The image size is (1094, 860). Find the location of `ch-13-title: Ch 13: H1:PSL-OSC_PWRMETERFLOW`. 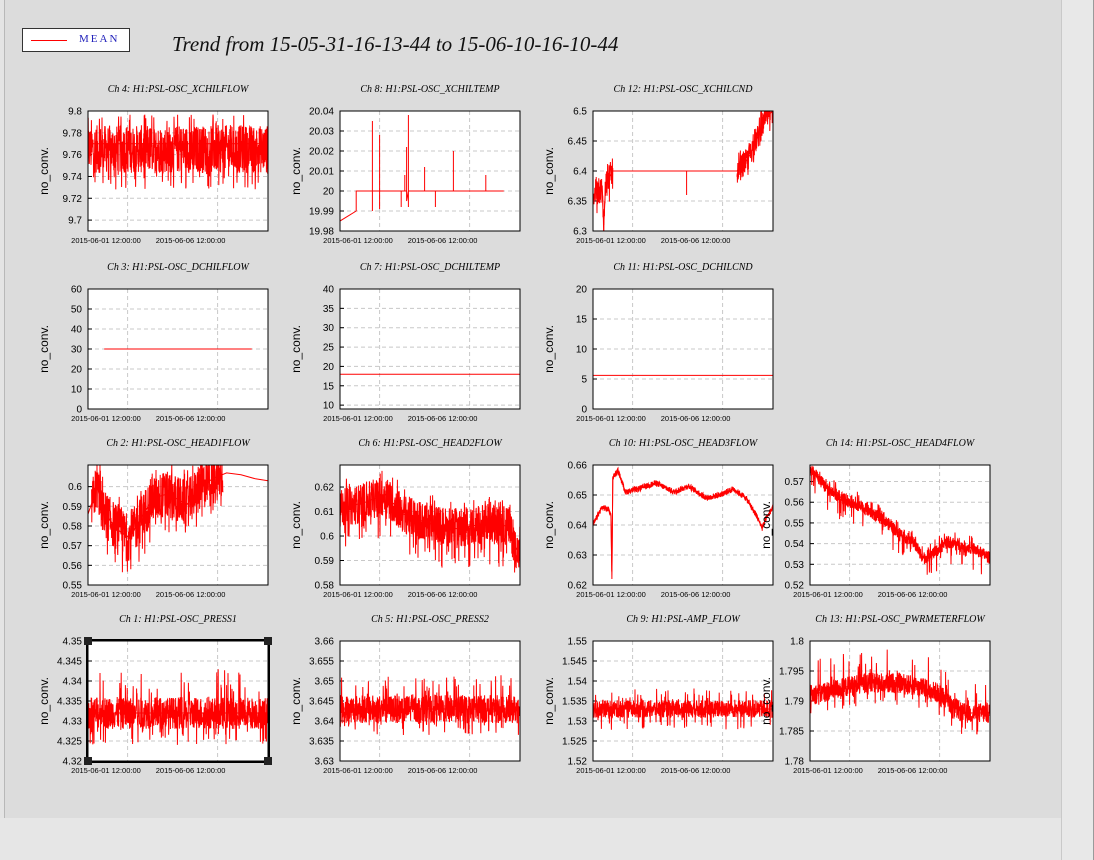

ch-13-title: Ch 13: H1:PSL-OSC_PWRMETERFLOW is located at coordinates (900, 619).